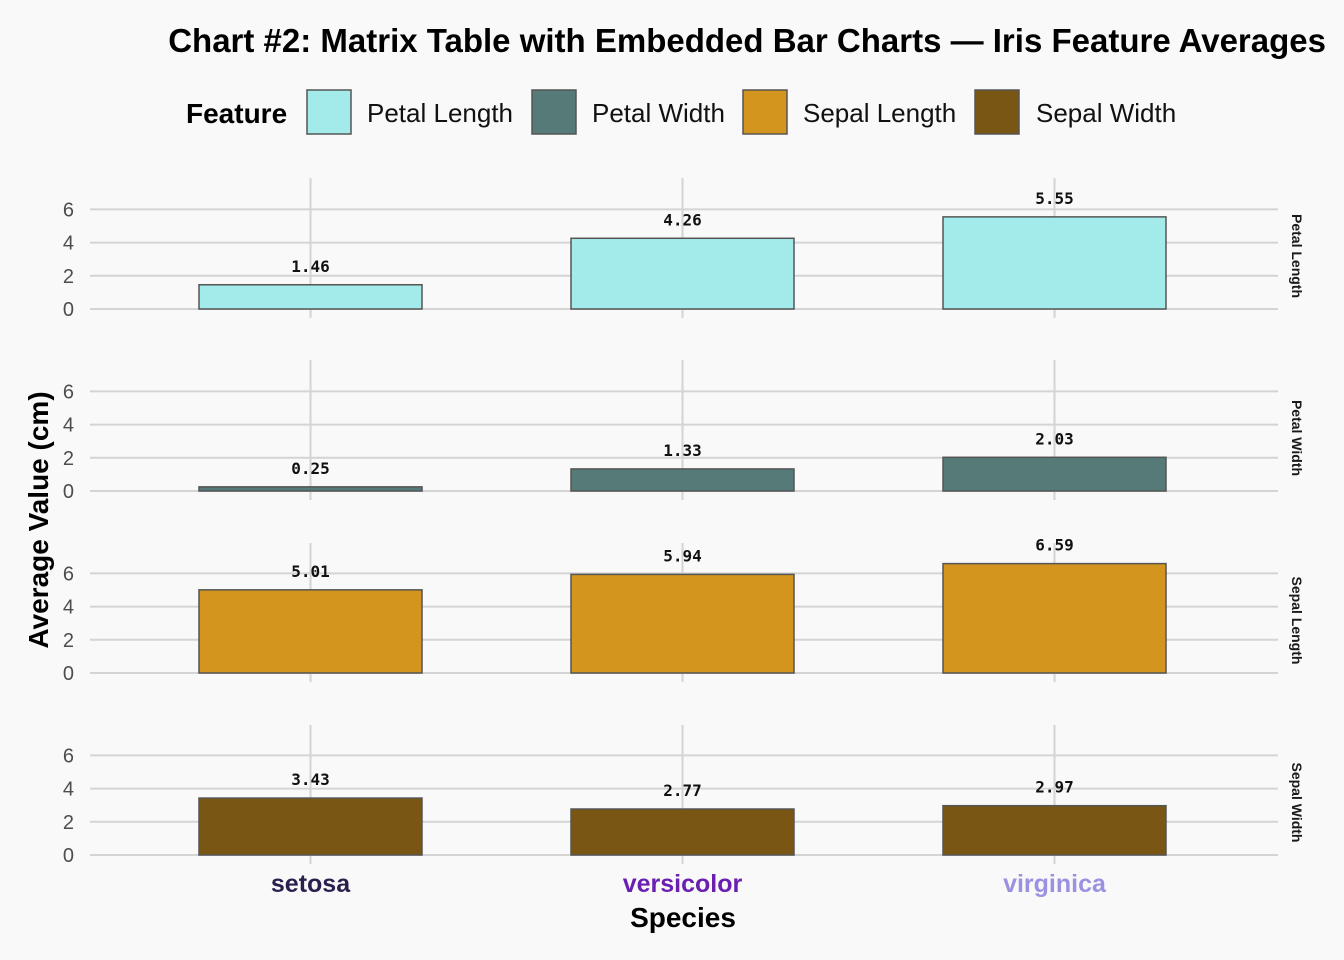 This screenshot has height=960, width=1344. I want to click on legend-label-sepal-width: Sepal Width, so click(1106, 113).